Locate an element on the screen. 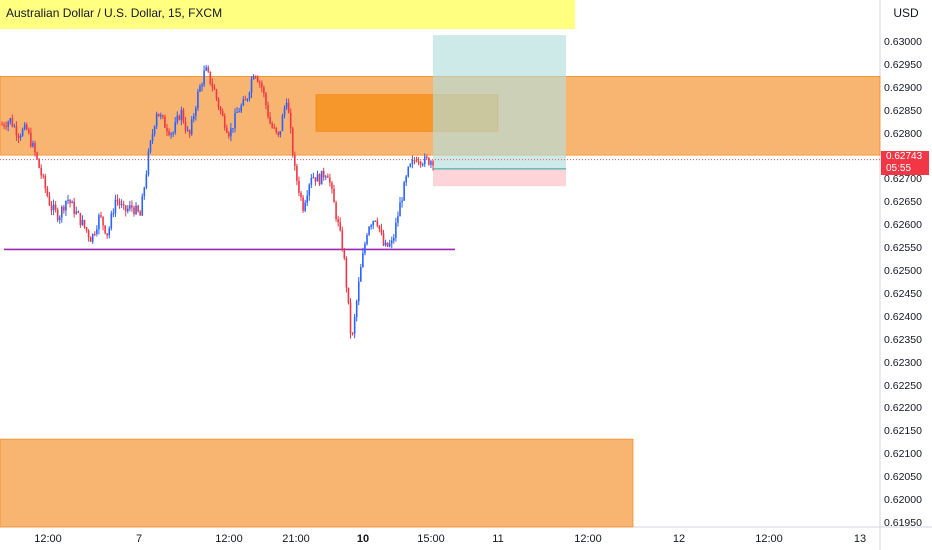  last-price-badge: 0.62743 05:55 is located at coordinates (905, 163).